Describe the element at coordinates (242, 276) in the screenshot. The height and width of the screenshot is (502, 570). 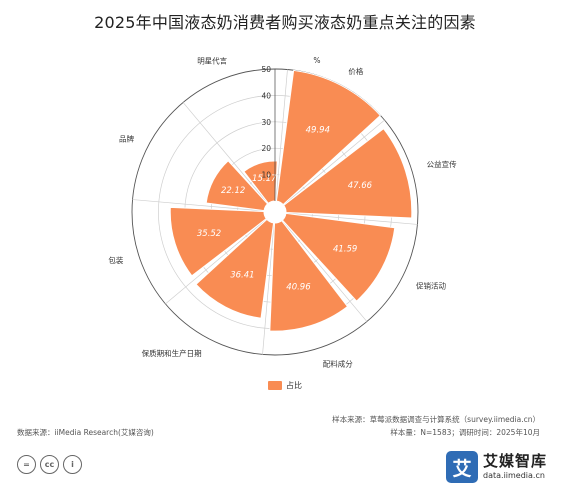
I see `data-label: 36.41` at that location.